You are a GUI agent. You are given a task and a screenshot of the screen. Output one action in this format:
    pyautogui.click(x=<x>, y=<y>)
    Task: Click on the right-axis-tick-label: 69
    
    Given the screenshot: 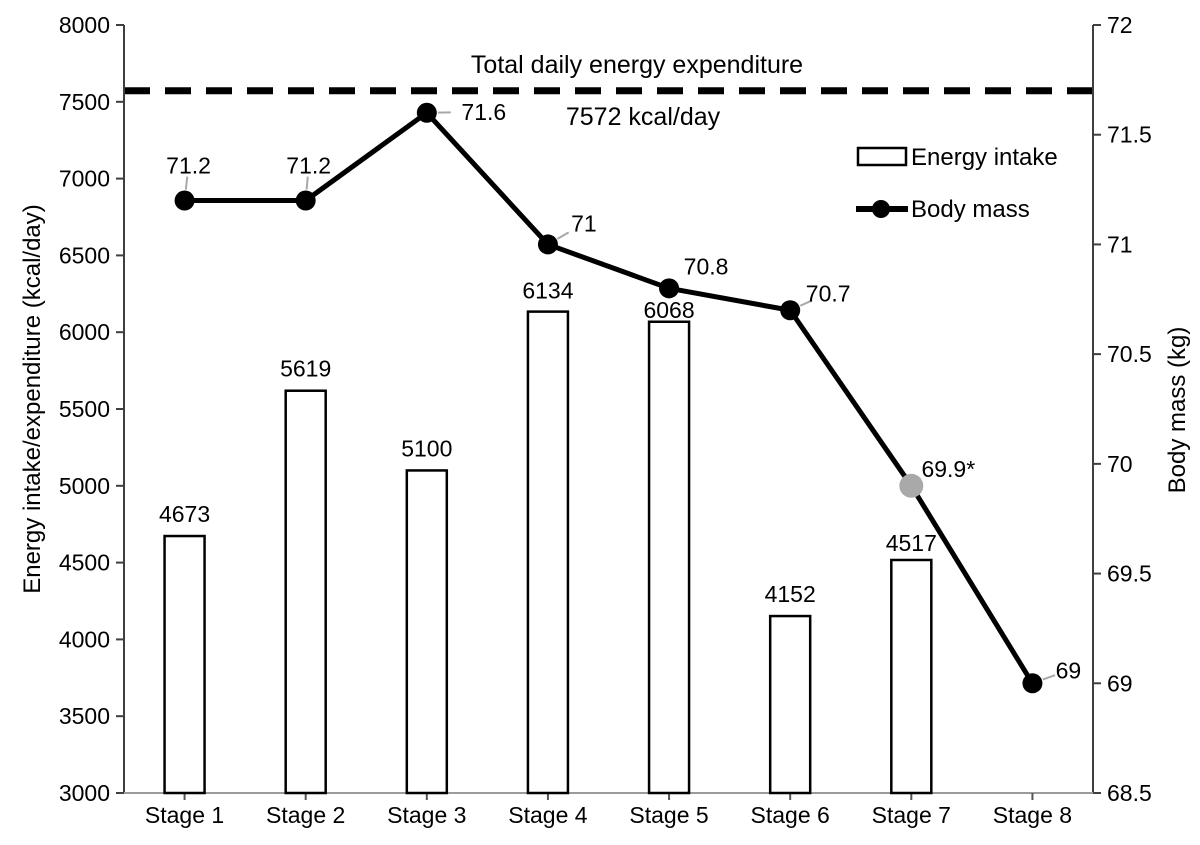 What is the action you would take?
    pyautogui.click(x=1120, y=683)
    